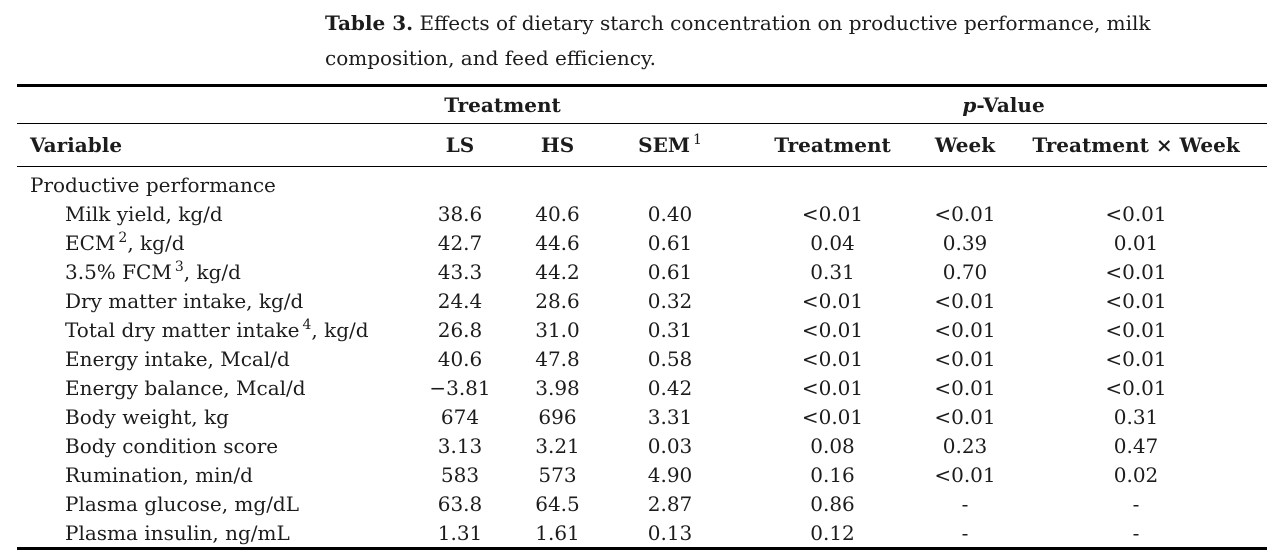 Image resolution: width=1280 pixels, height=554 pixels. I want to click on pvalue-italic-p: p, so click(969, 105).